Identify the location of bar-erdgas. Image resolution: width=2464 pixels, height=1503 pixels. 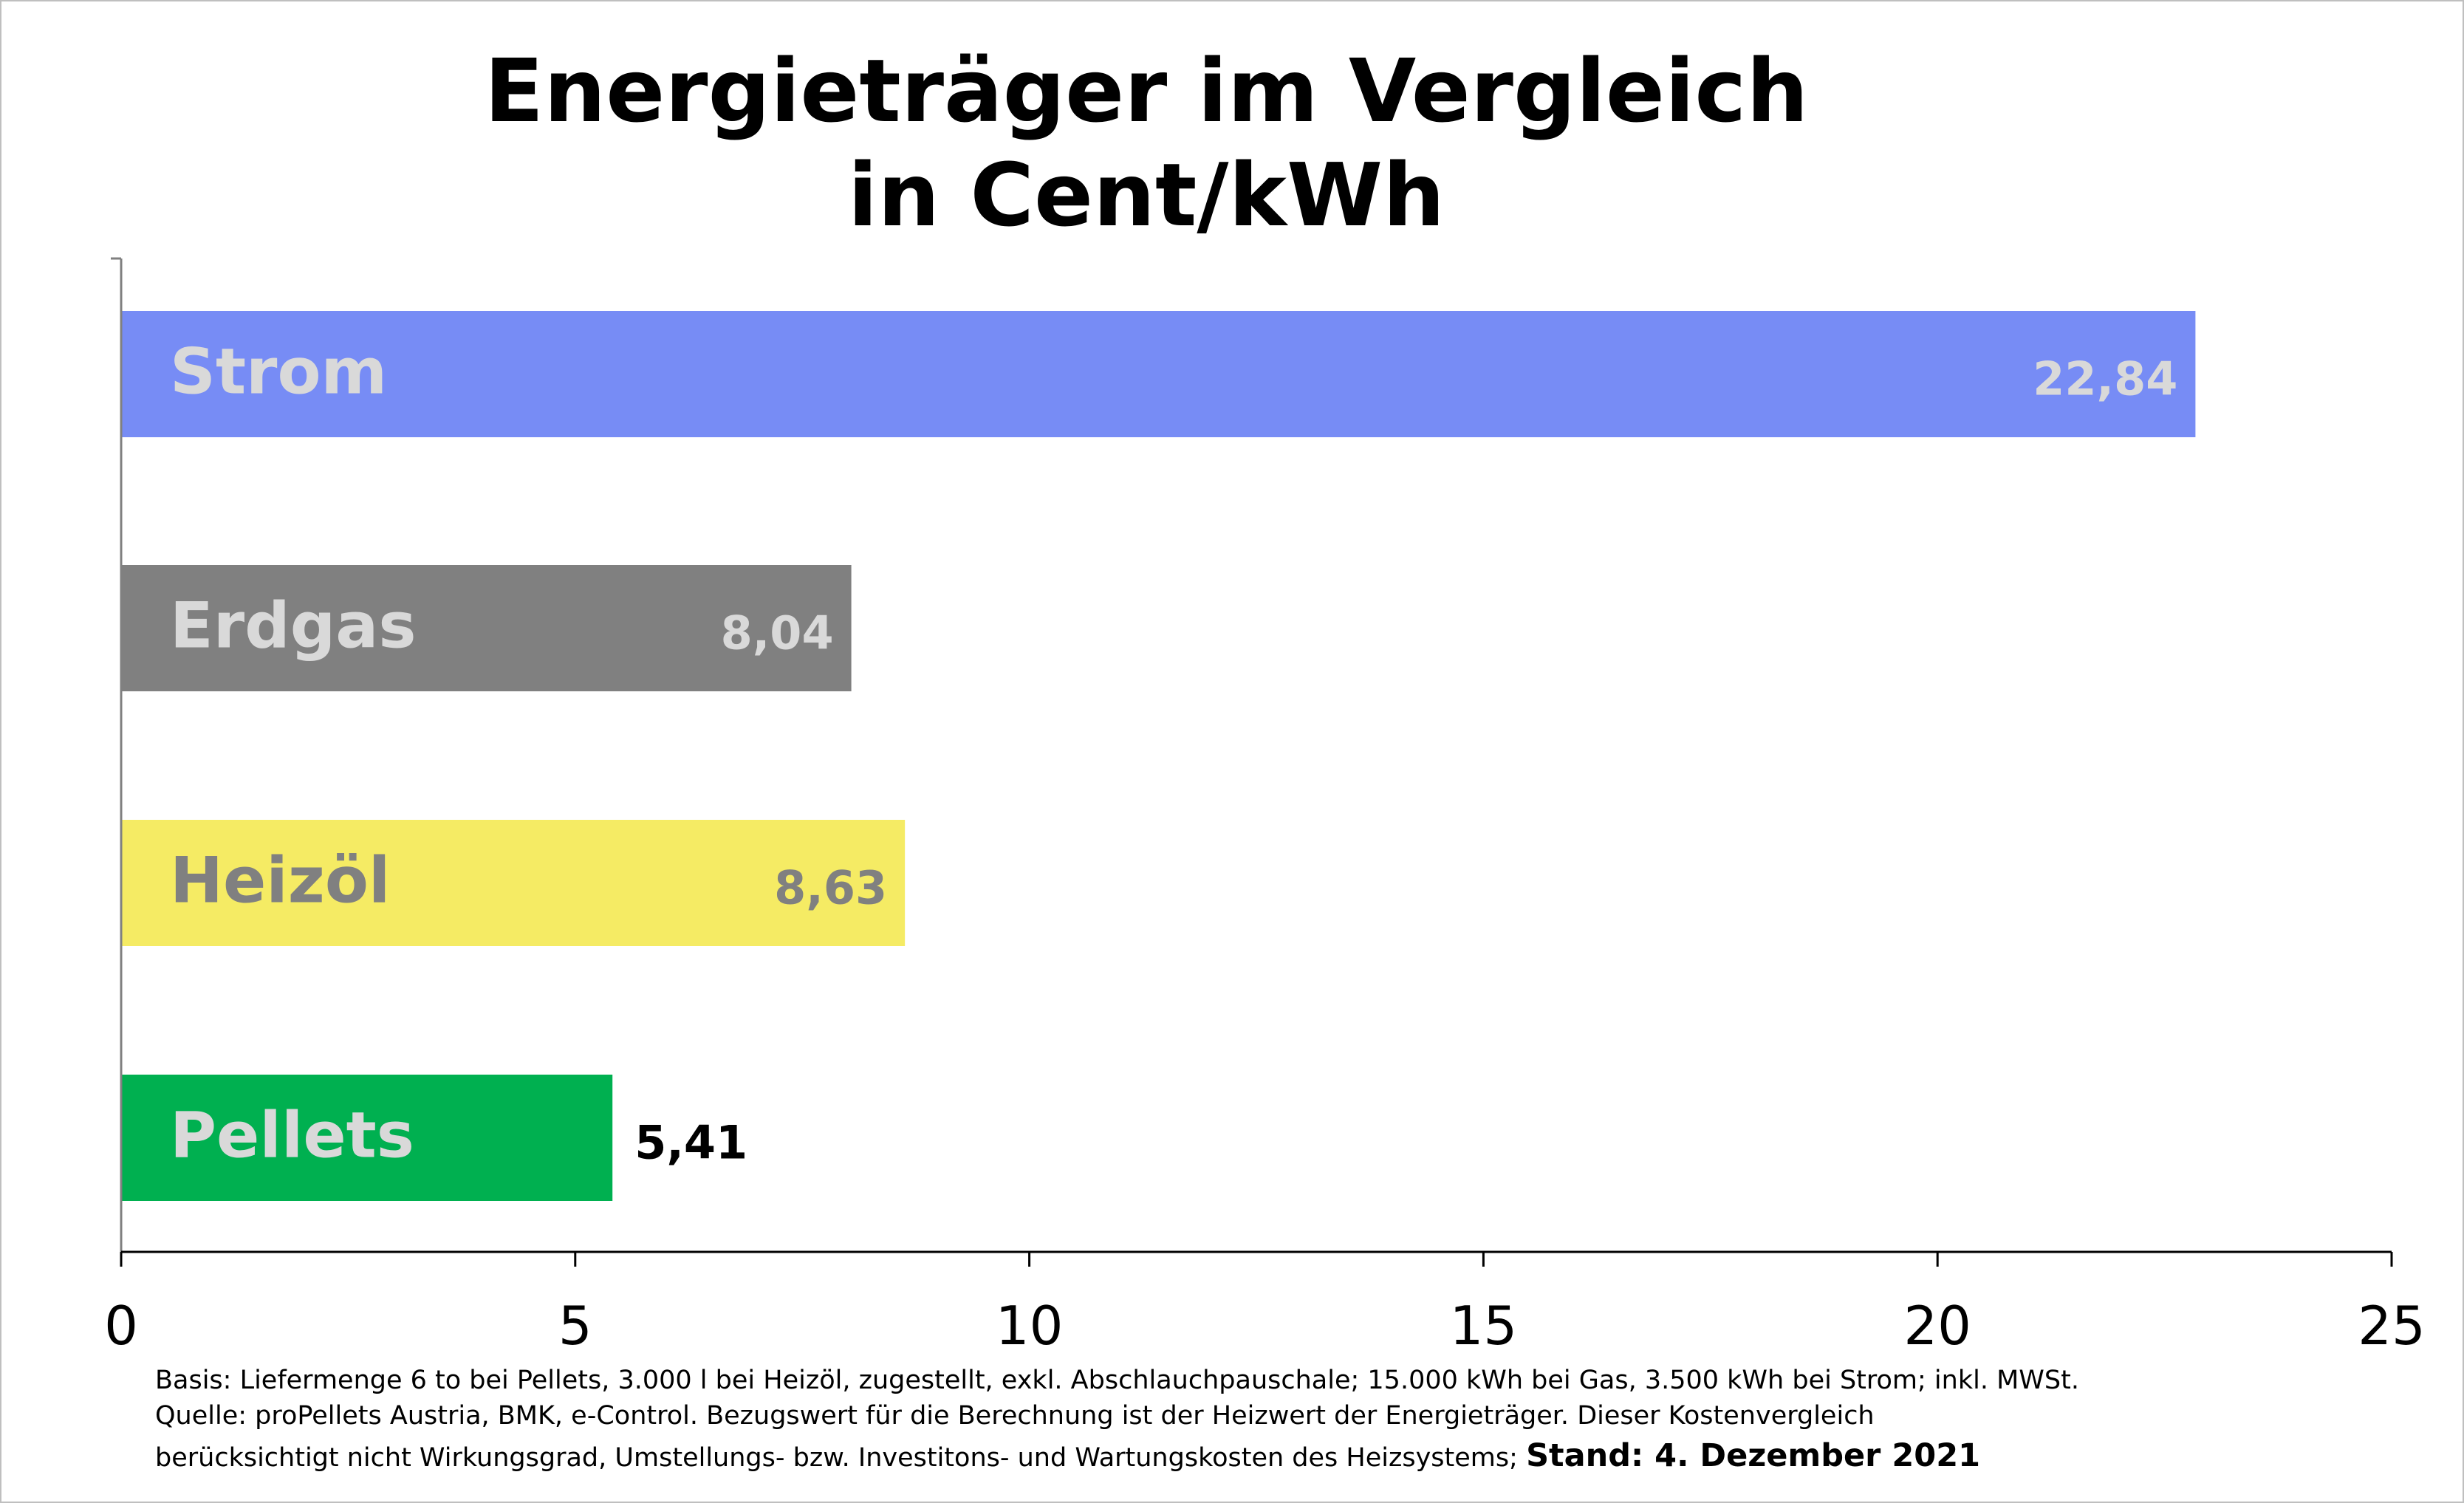
(486, 628).